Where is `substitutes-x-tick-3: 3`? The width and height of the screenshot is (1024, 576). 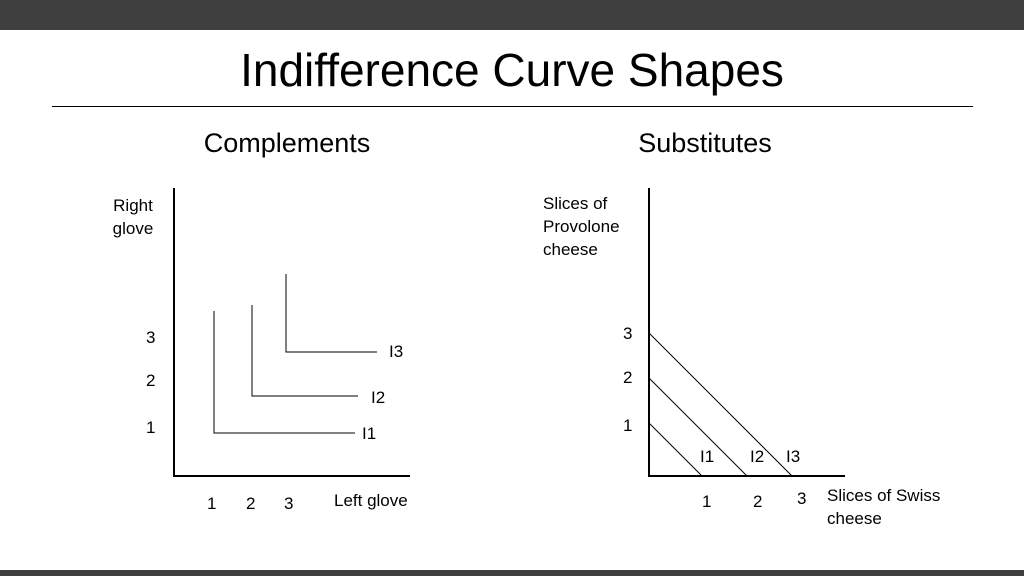 substitutes-x-tick-3: 3 is located at coordinates (802, 498).